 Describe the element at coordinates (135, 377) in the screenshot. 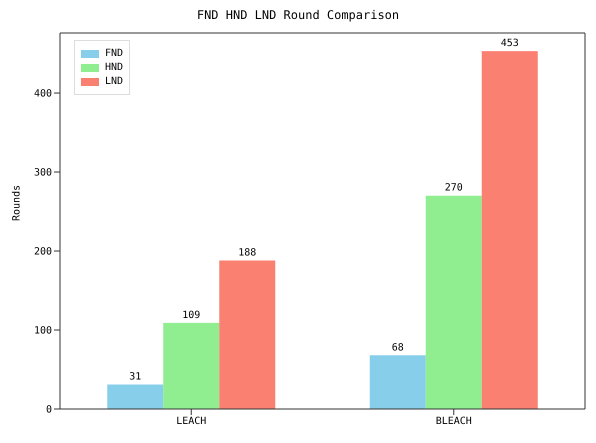

I see `data-label: 31` at that location.